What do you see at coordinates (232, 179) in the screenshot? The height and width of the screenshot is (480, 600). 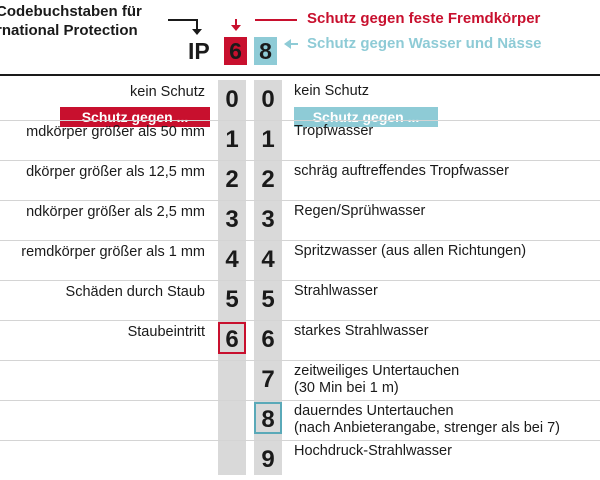 I see `solid-digit-2: 2` at bounding box center [232, 179].